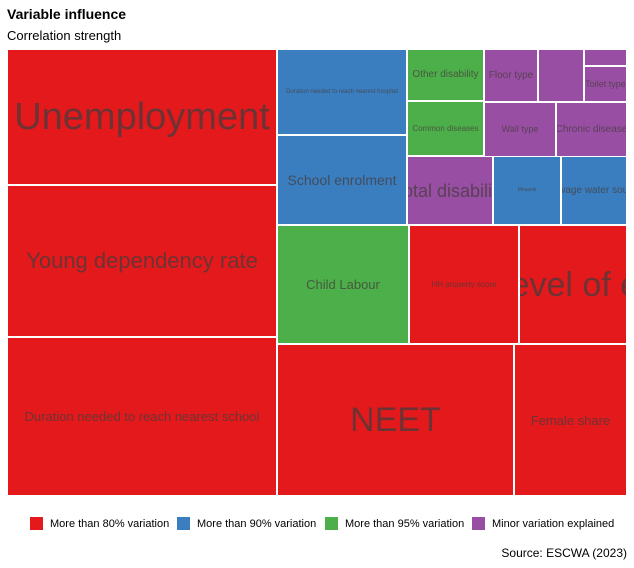  I want to click on legend-item-blue: More than 90% variation, so click(246, 523).